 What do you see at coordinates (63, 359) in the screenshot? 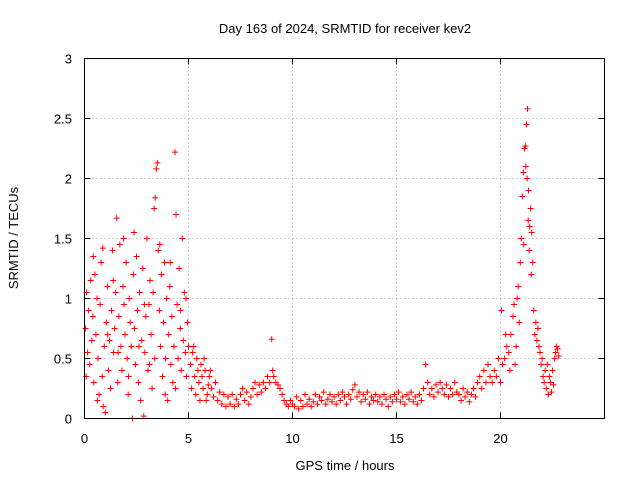
I see `y-tick-label: 0.5` at bounding box center [63, 359].